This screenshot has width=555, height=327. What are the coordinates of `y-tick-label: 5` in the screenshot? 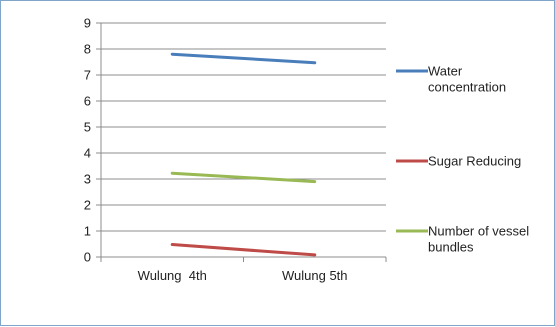 It's located at (87, 127).